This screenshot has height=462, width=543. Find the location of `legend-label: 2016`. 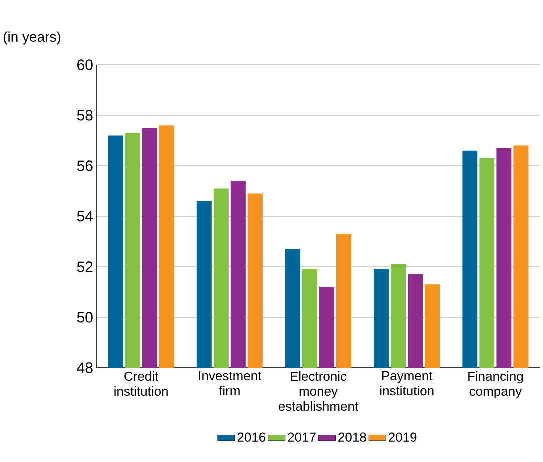

legend-label: 2016 is located at coordinates (252, 437).